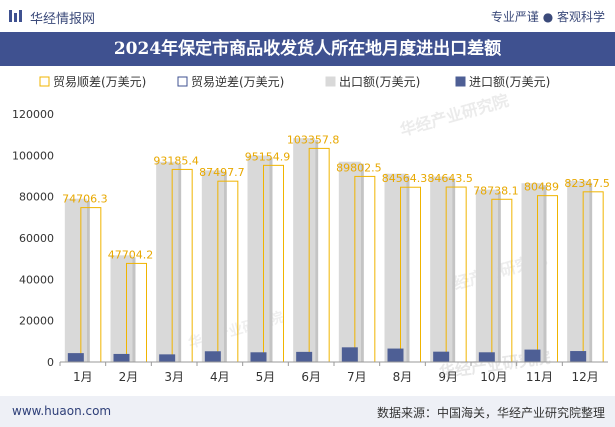  I want to click on y-tick-label: 100000, so click(33, 155).